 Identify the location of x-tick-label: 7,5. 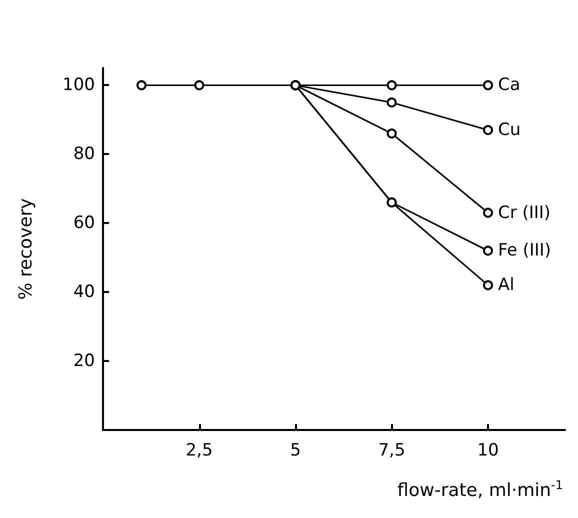
(392, 450).